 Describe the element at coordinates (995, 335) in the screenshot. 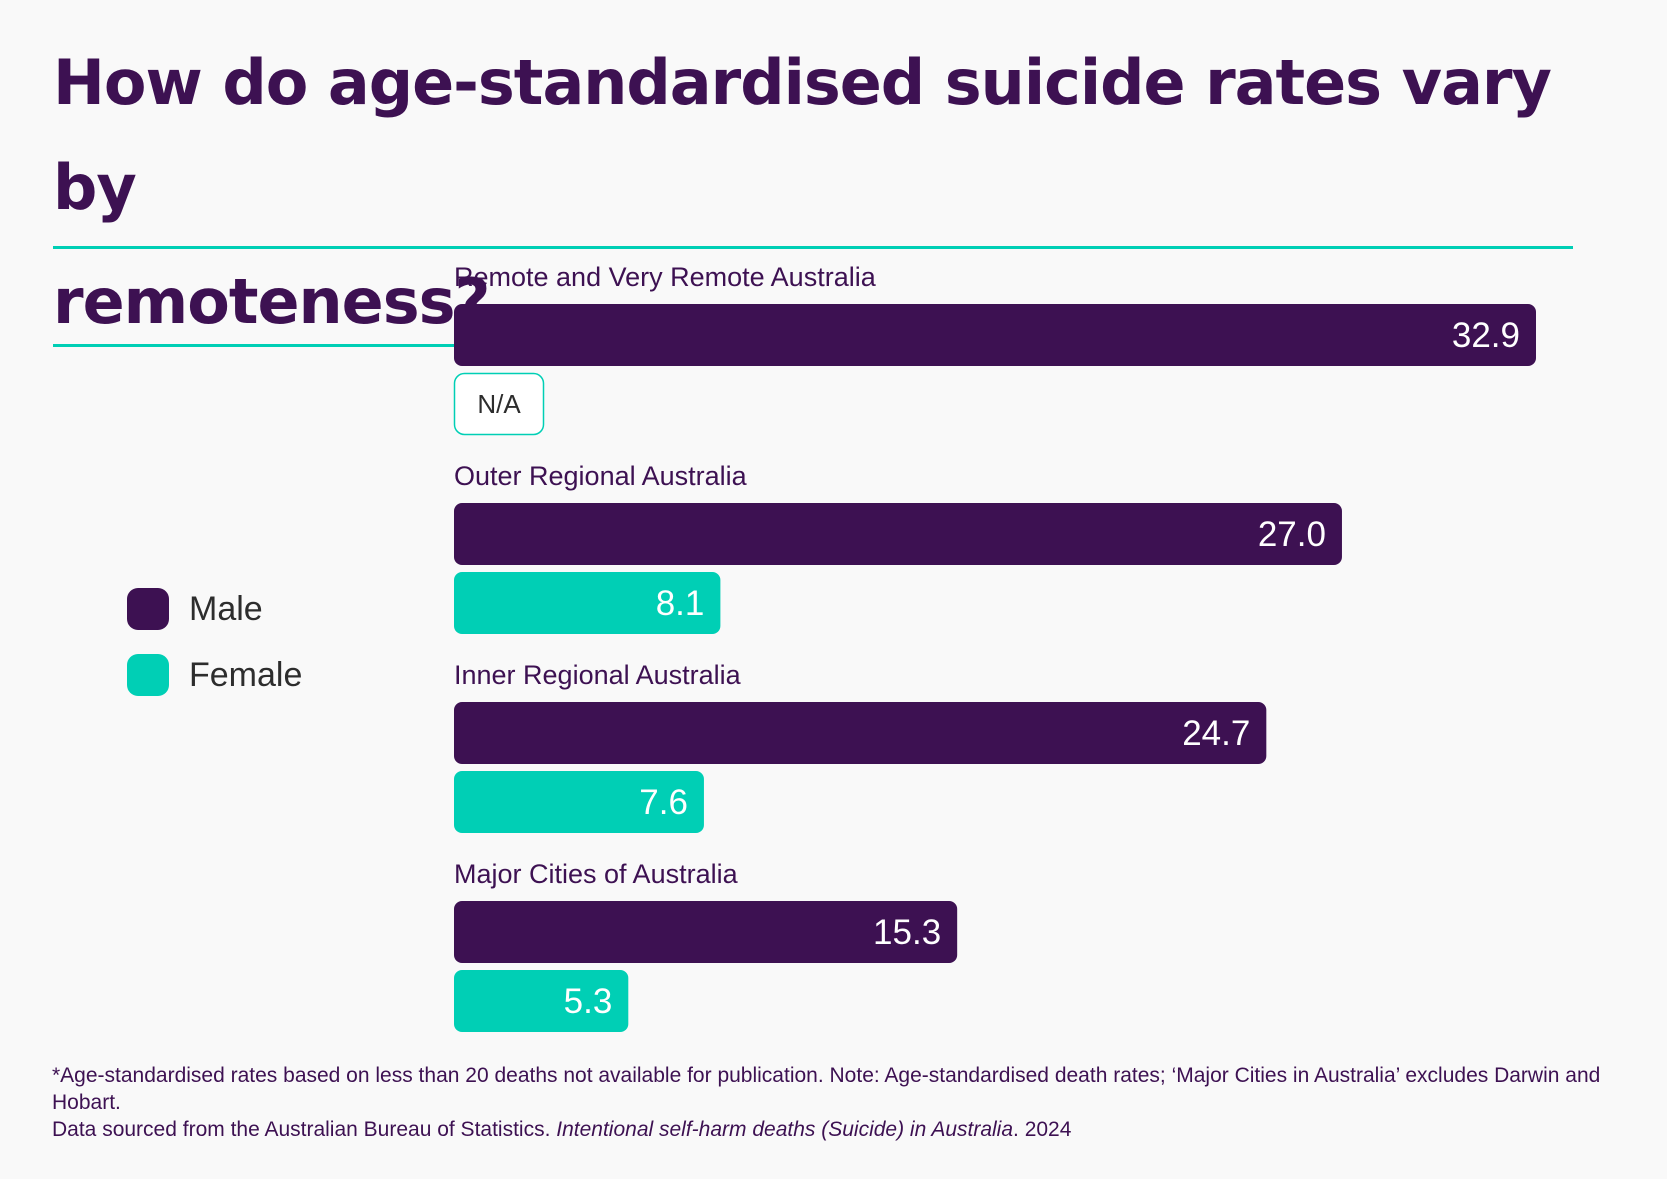

I see `bar-male-remote-and-very-remote-australia` at that location.